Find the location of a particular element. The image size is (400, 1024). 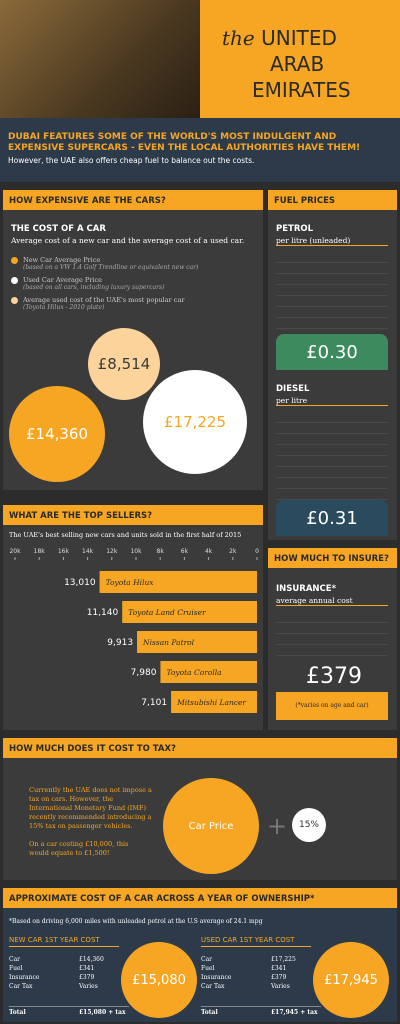

bubble: £8,514 is located at coordinates (124, 364).